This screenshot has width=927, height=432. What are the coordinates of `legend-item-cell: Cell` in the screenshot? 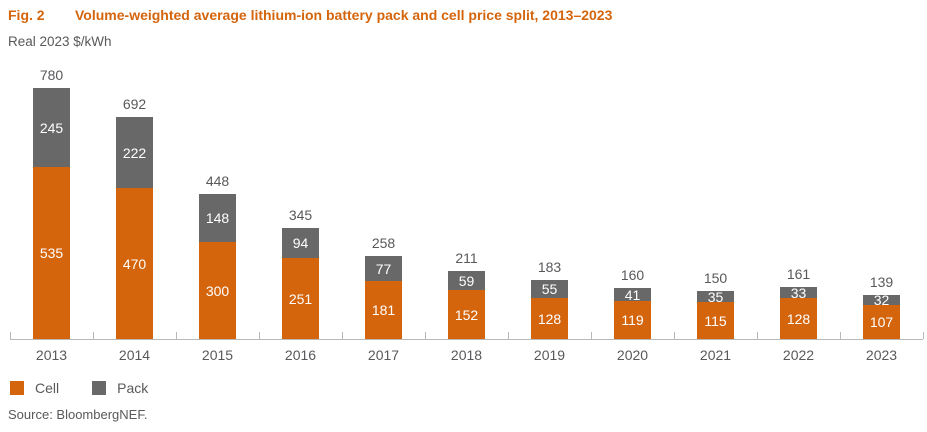 It's located at (34, 388).